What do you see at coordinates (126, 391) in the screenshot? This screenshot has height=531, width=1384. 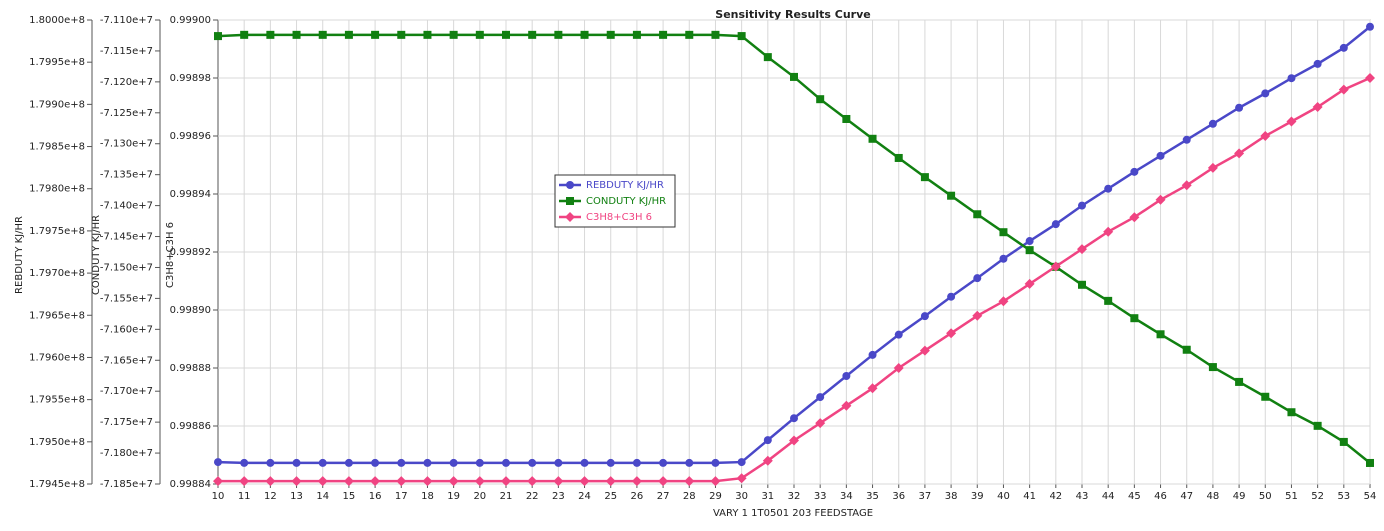 I see `y2-tick-label: -7.170e+7` at bounding box center [126, 391].